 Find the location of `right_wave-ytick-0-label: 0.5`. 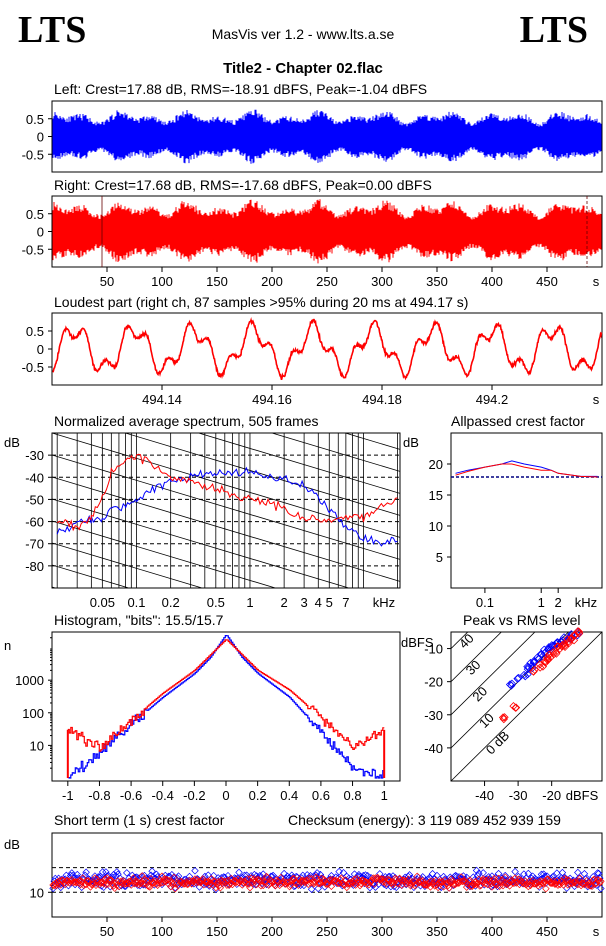

right_wave-ytick-0-label: 0.5 is located at coordinates (35, 214).